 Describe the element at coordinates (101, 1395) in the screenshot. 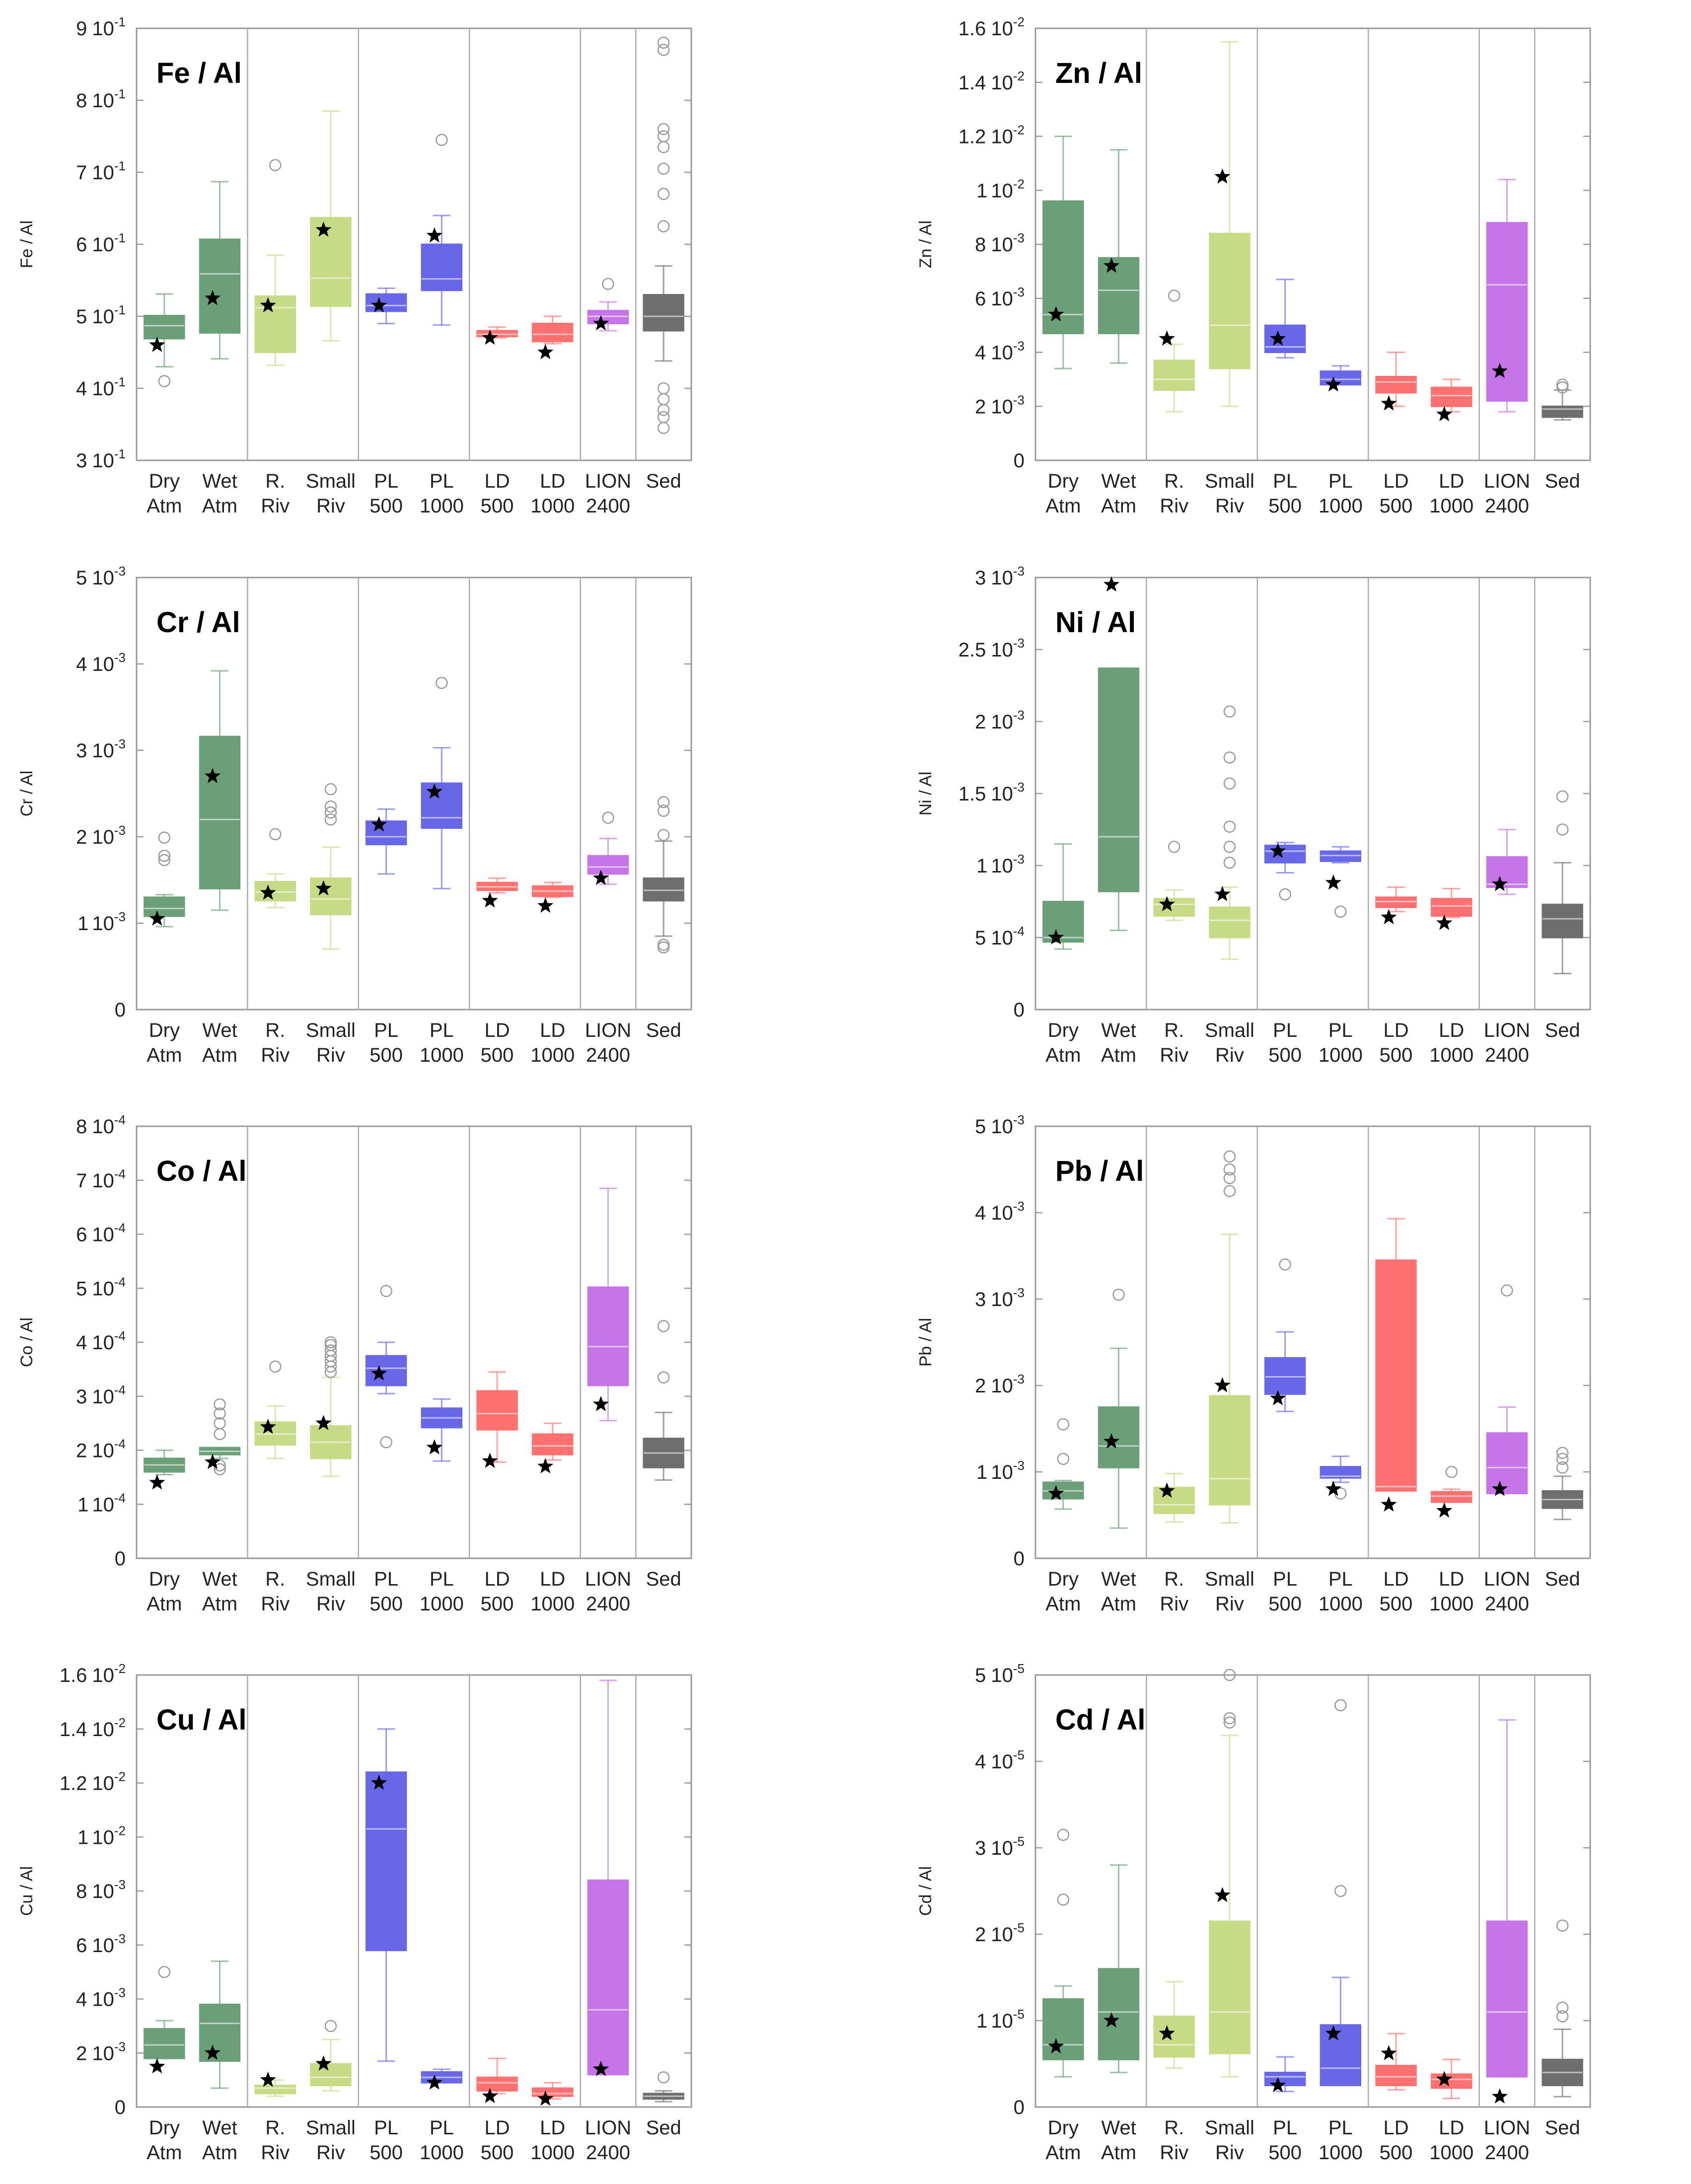

I see `y-tick-label: 3 10-4` at that location.